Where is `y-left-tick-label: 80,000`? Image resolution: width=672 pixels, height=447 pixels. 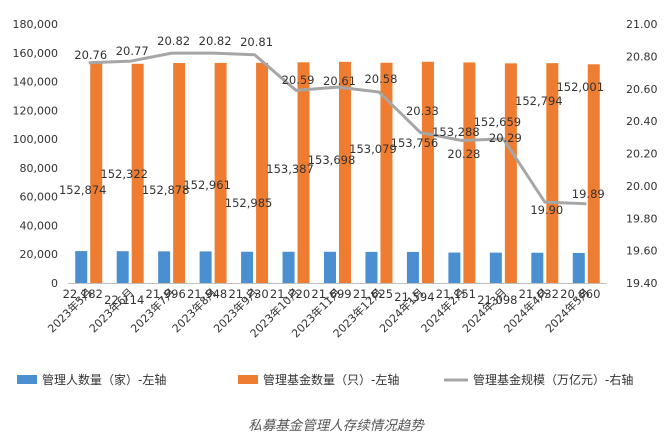
y-left-tick-label: 80,000 is located at coordinates (39, 168).